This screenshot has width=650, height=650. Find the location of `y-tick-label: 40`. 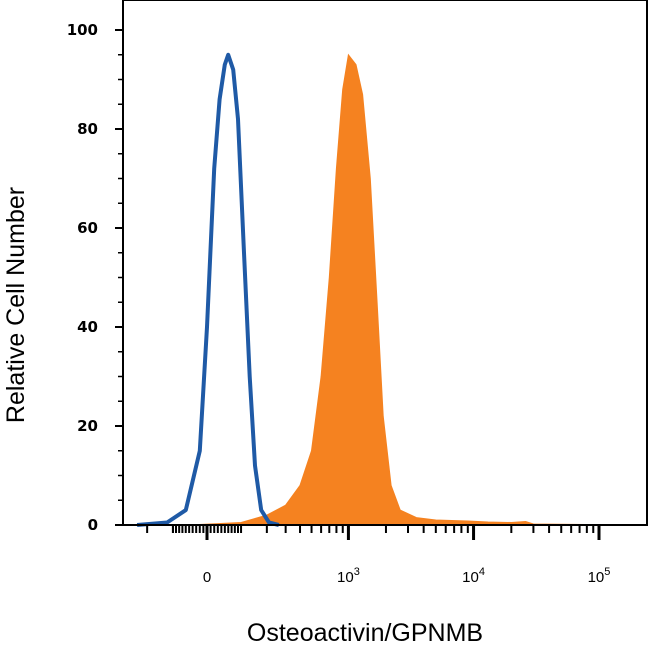

y-tick-label: 40 is located at coordinates (87, 327).